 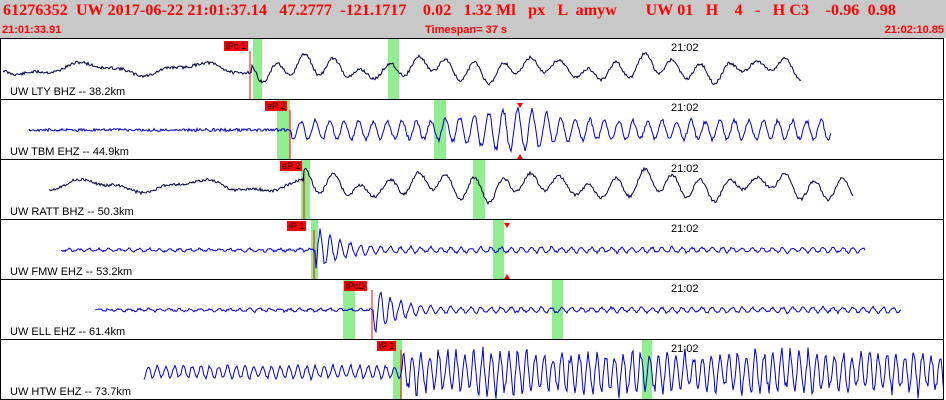 I want to click on waveform-plot-ratt, so click(x=451, y=189).